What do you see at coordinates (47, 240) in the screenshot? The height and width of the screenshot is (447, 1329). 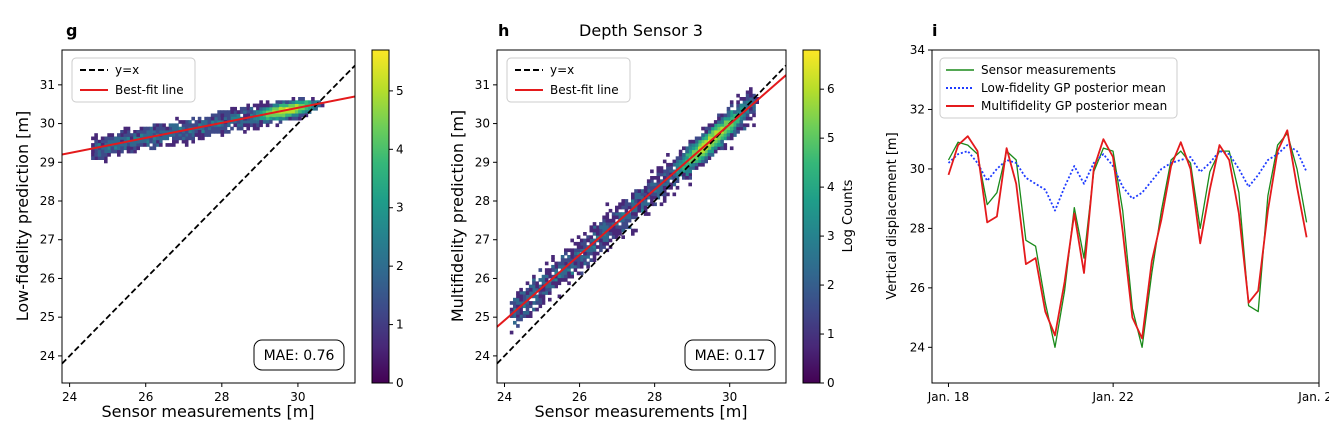 I see `y-tick-label: 27` at bounding box center [47, 240].